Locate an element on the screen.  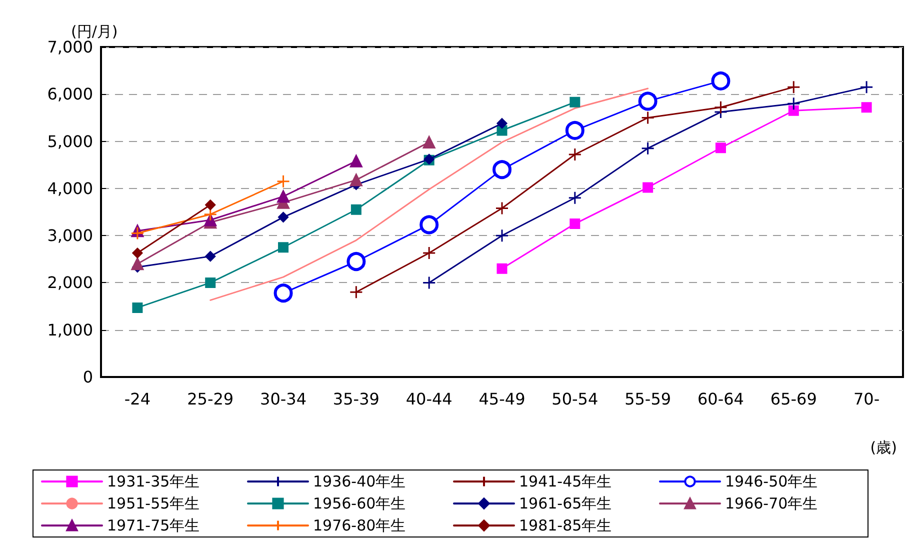
y-axis-title: (円/月) is located at coordinates (94, 31).